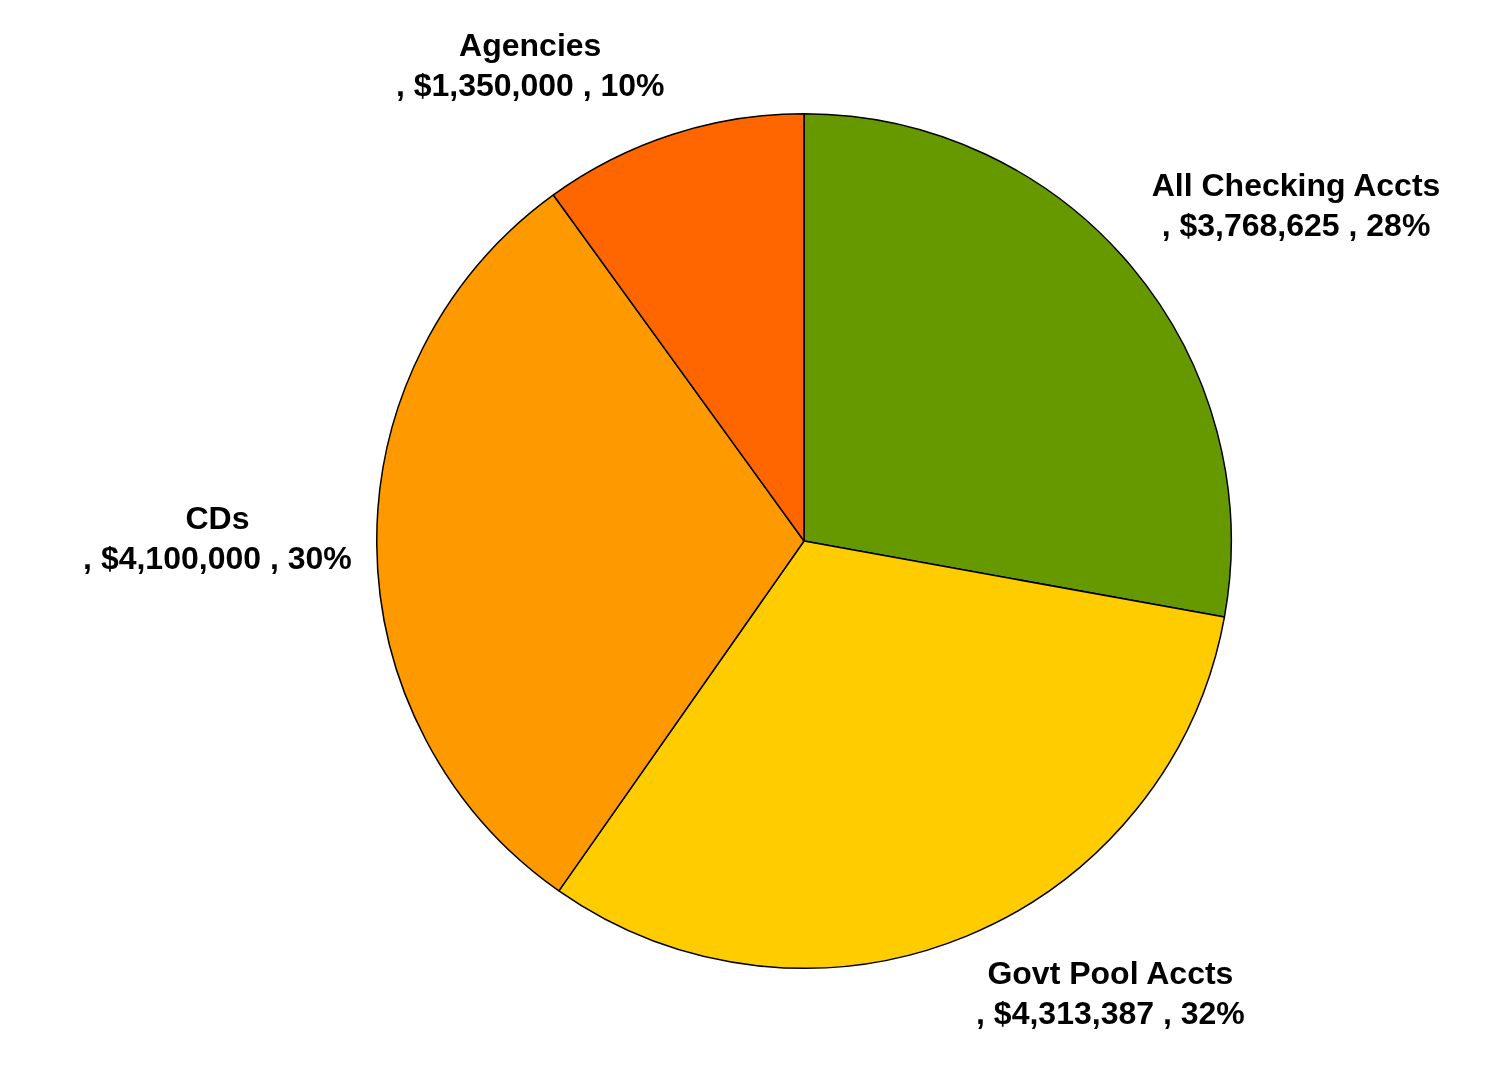 The image size is (1507, 1072). Describe the element at coordinates (1296, 224) in the screenshot. I see `data-label: , $3,768,625 , 28%` at that location.